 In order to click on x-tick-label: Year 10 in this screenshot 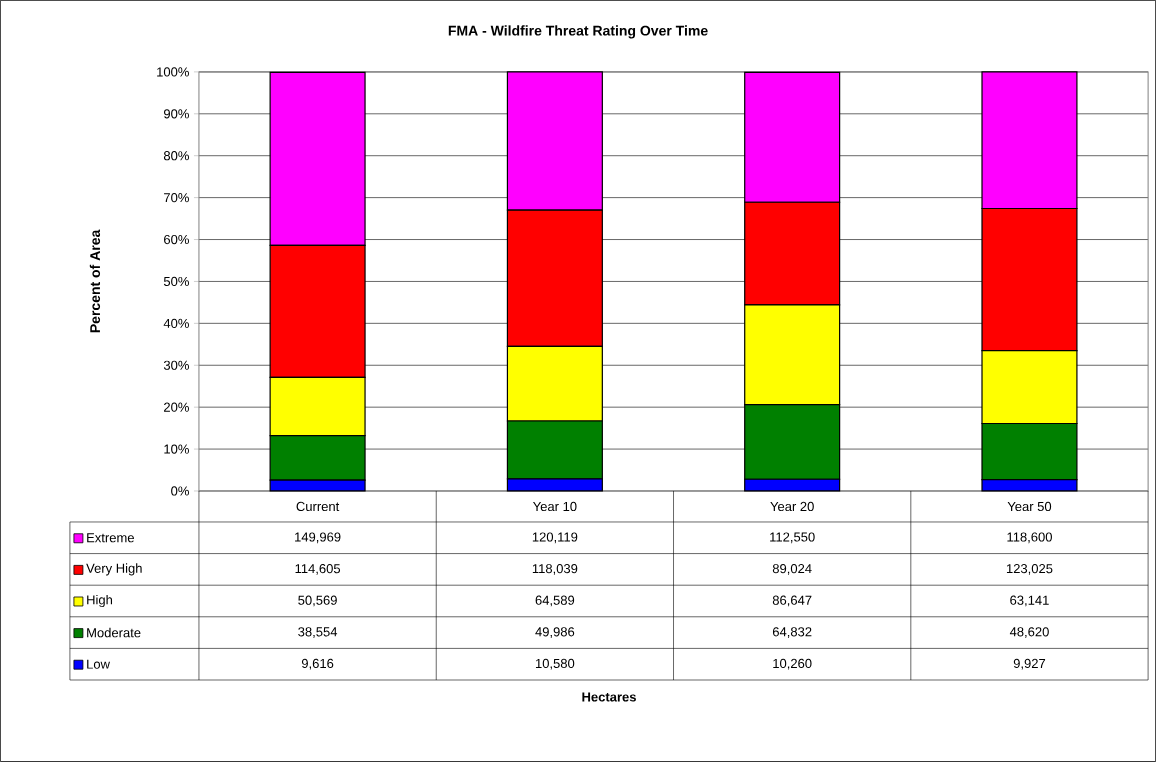, I will do `click(554, 506)`.